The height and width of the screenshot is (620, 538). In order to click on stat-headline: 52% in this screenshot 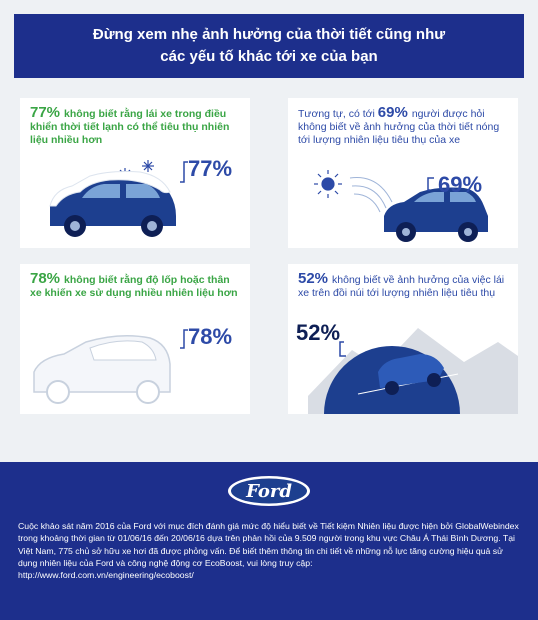, I will do `click(313, 278)`.